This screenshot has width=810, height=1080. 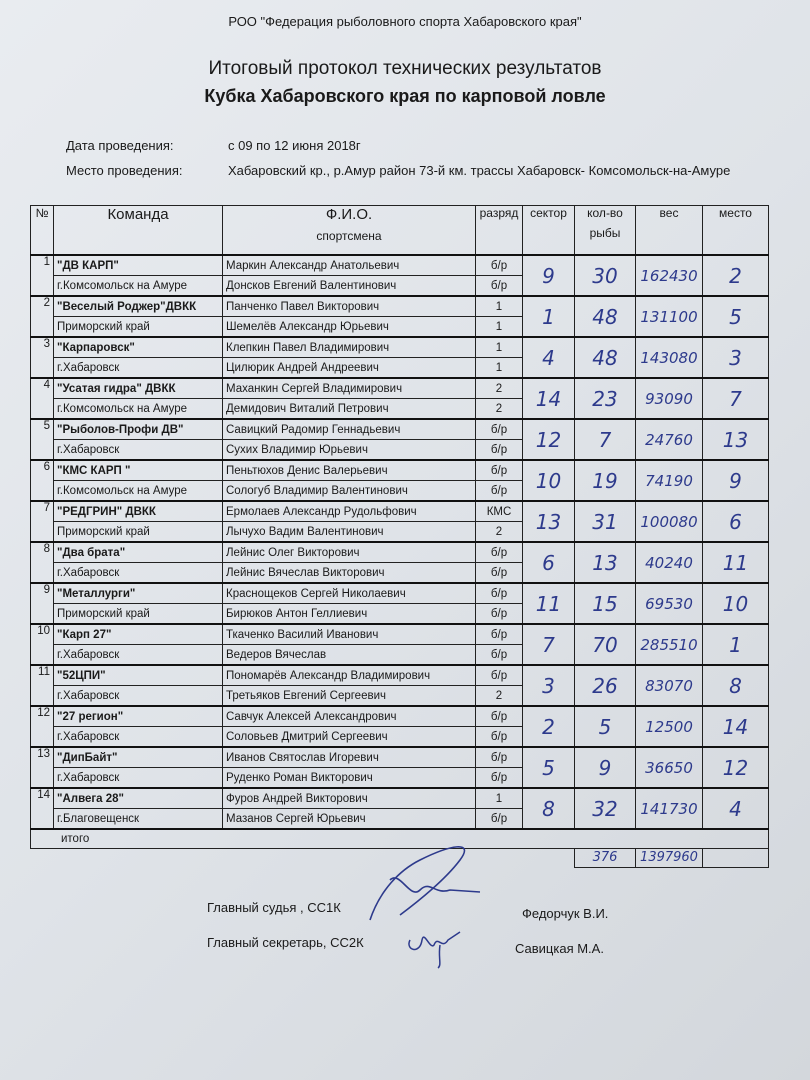 I want to click on secretary-label: Главный секретарь, СС2К, so click(x=285, y=942).